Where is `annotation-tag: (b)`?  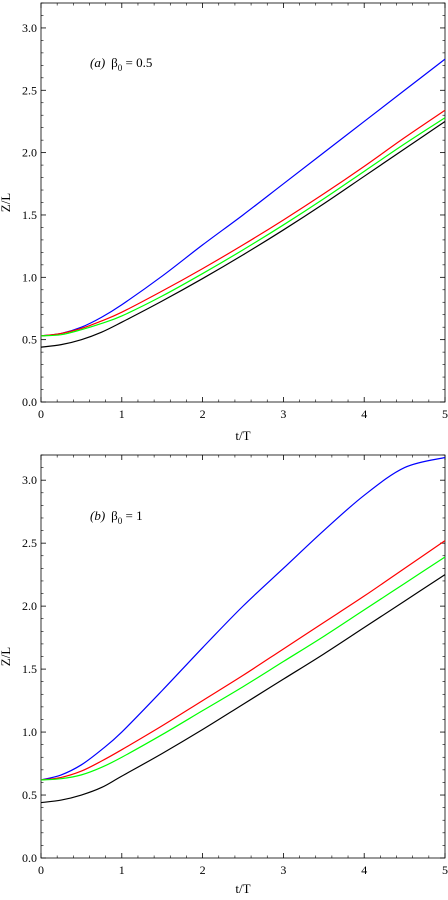
annotation-tag: (b) is located at coordinates (97, 515).